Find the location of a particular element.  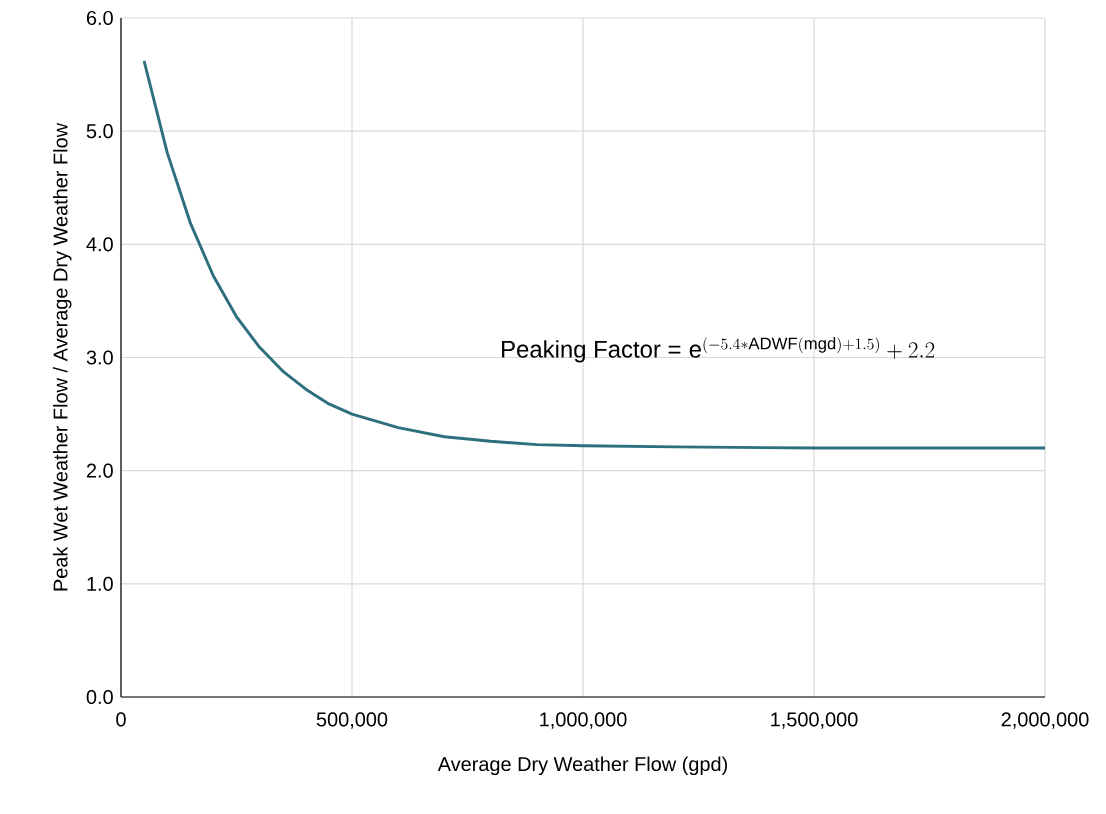

x-tick-label: 500,000 is located at coordinates (352, 720).